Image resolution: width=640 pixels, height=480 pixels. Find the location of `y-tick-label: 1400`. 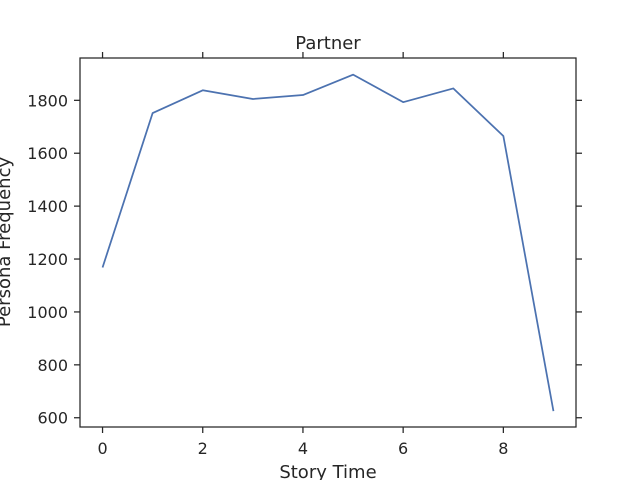

y-tick-label: 1400 is located at coordinates (47, 206).